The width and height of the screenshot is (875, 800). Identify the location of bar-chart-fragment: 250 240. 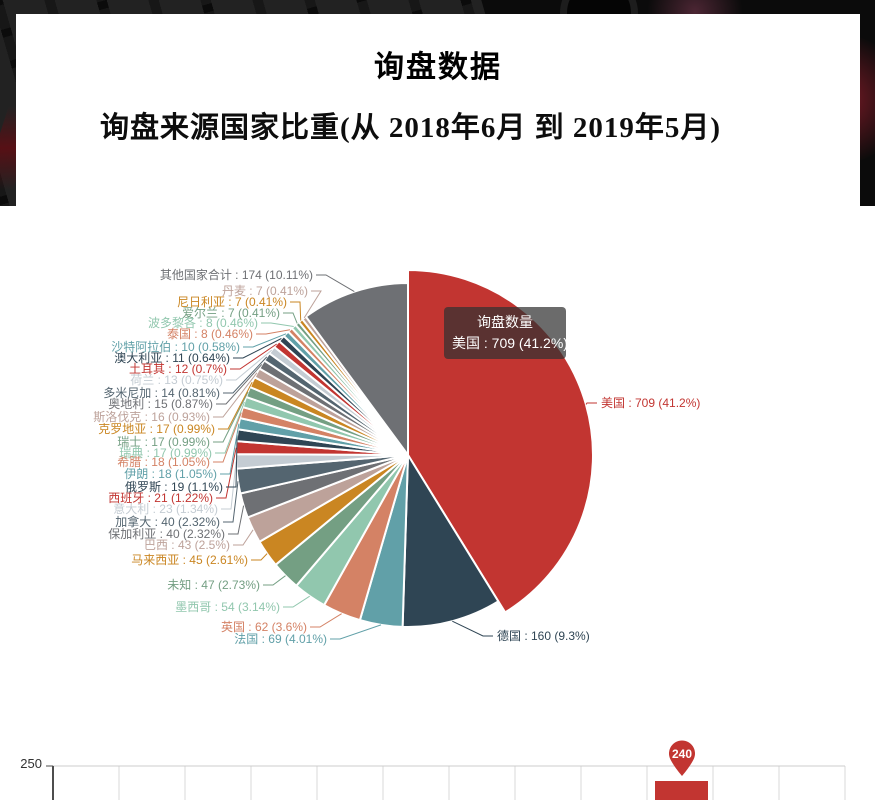
(433, 770).